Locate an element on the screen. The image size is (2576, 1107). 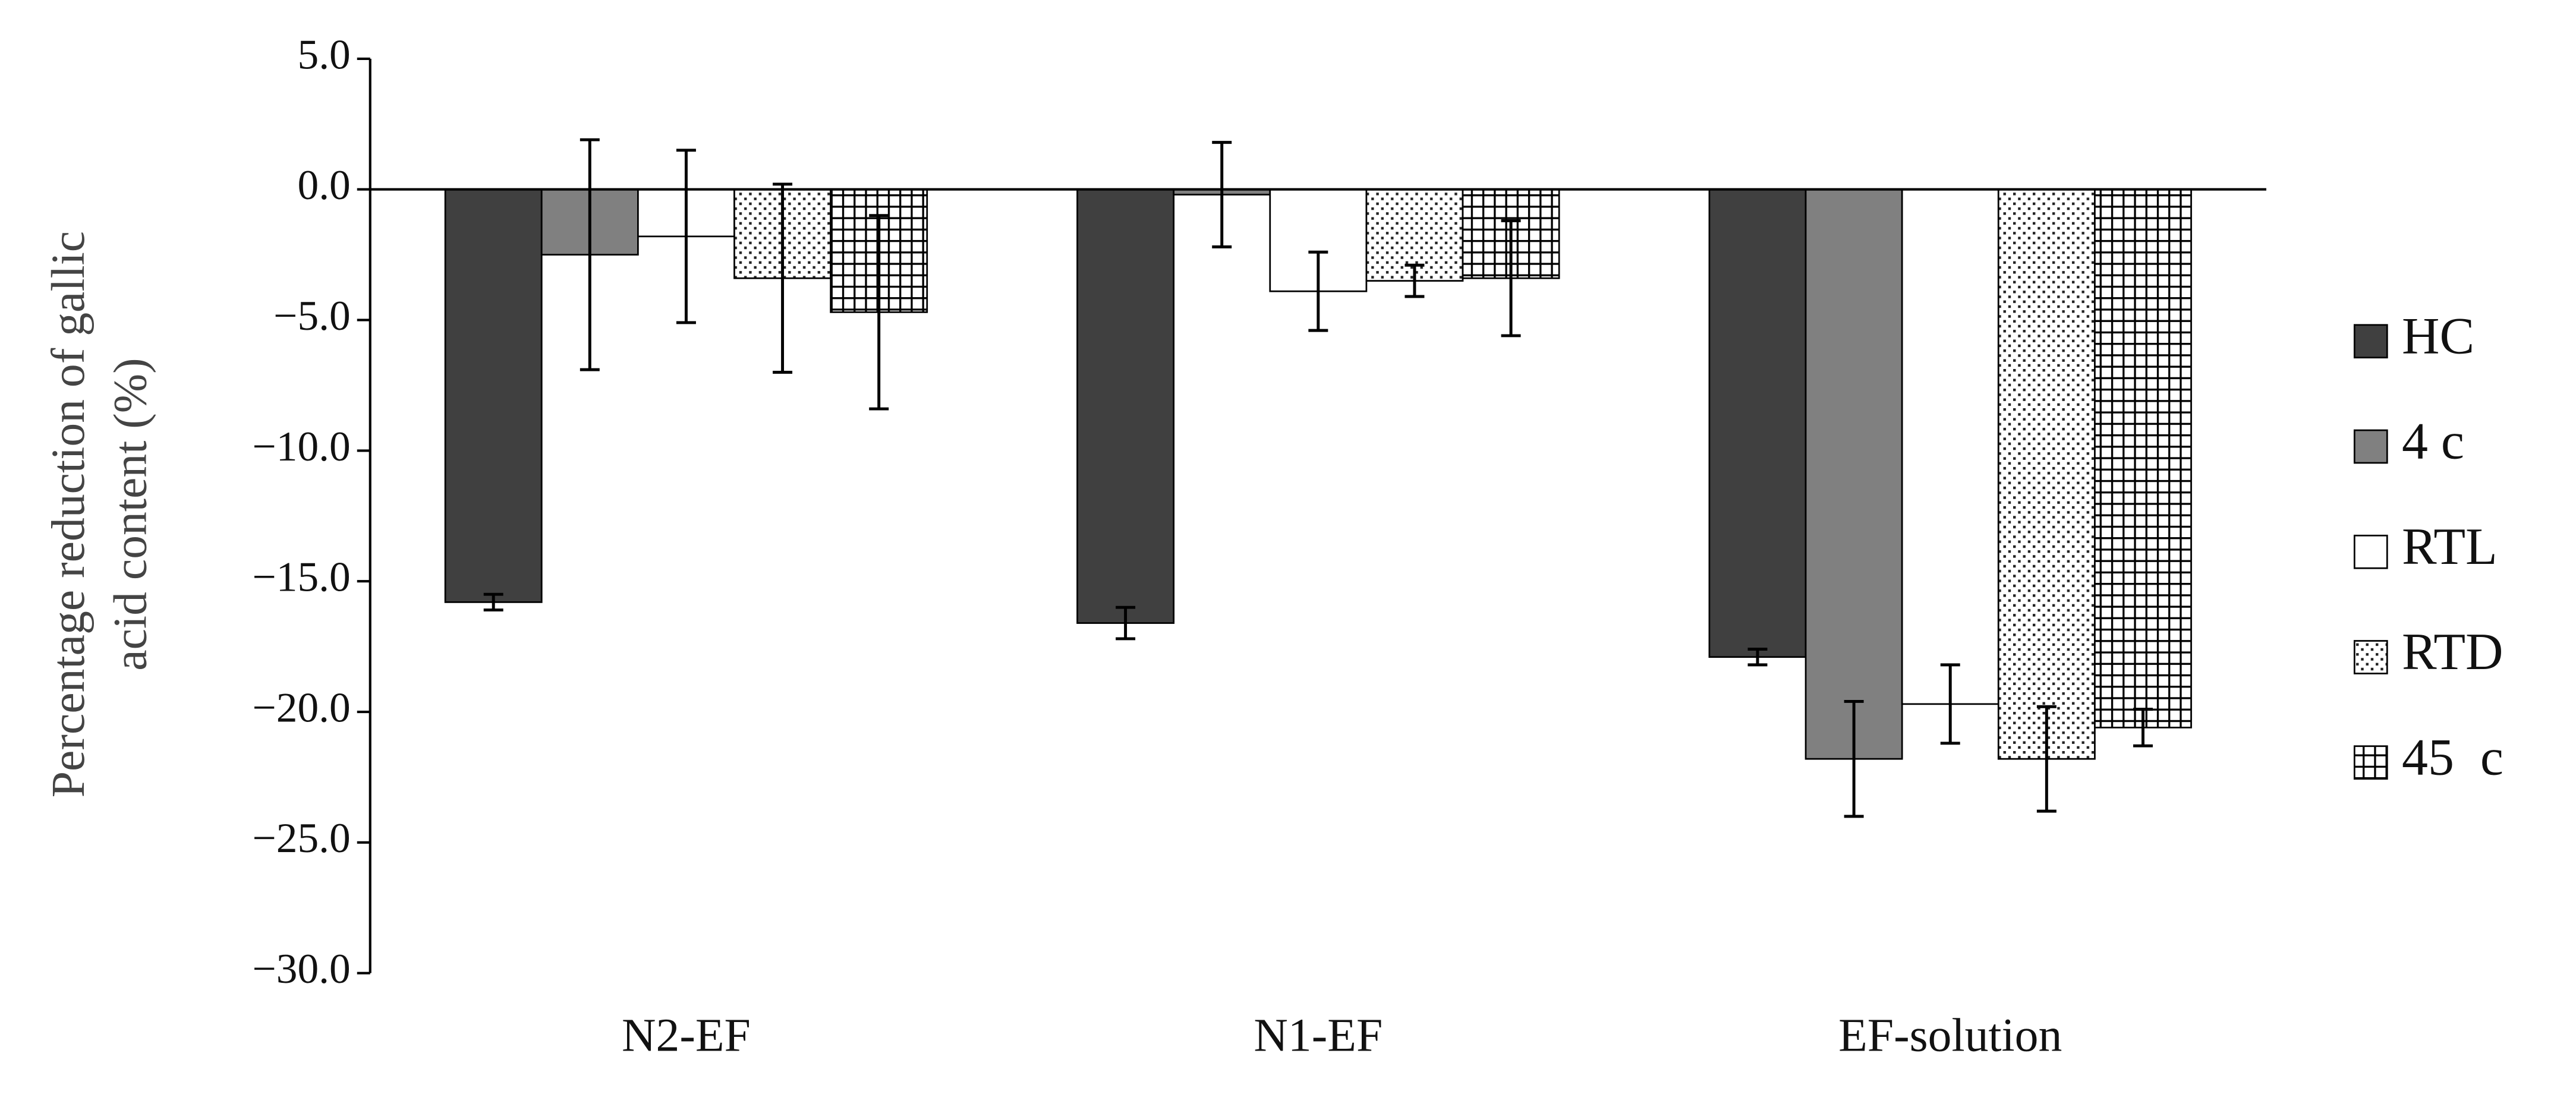
y-tick-label: 0.0 is located at coordinates (323, 185).